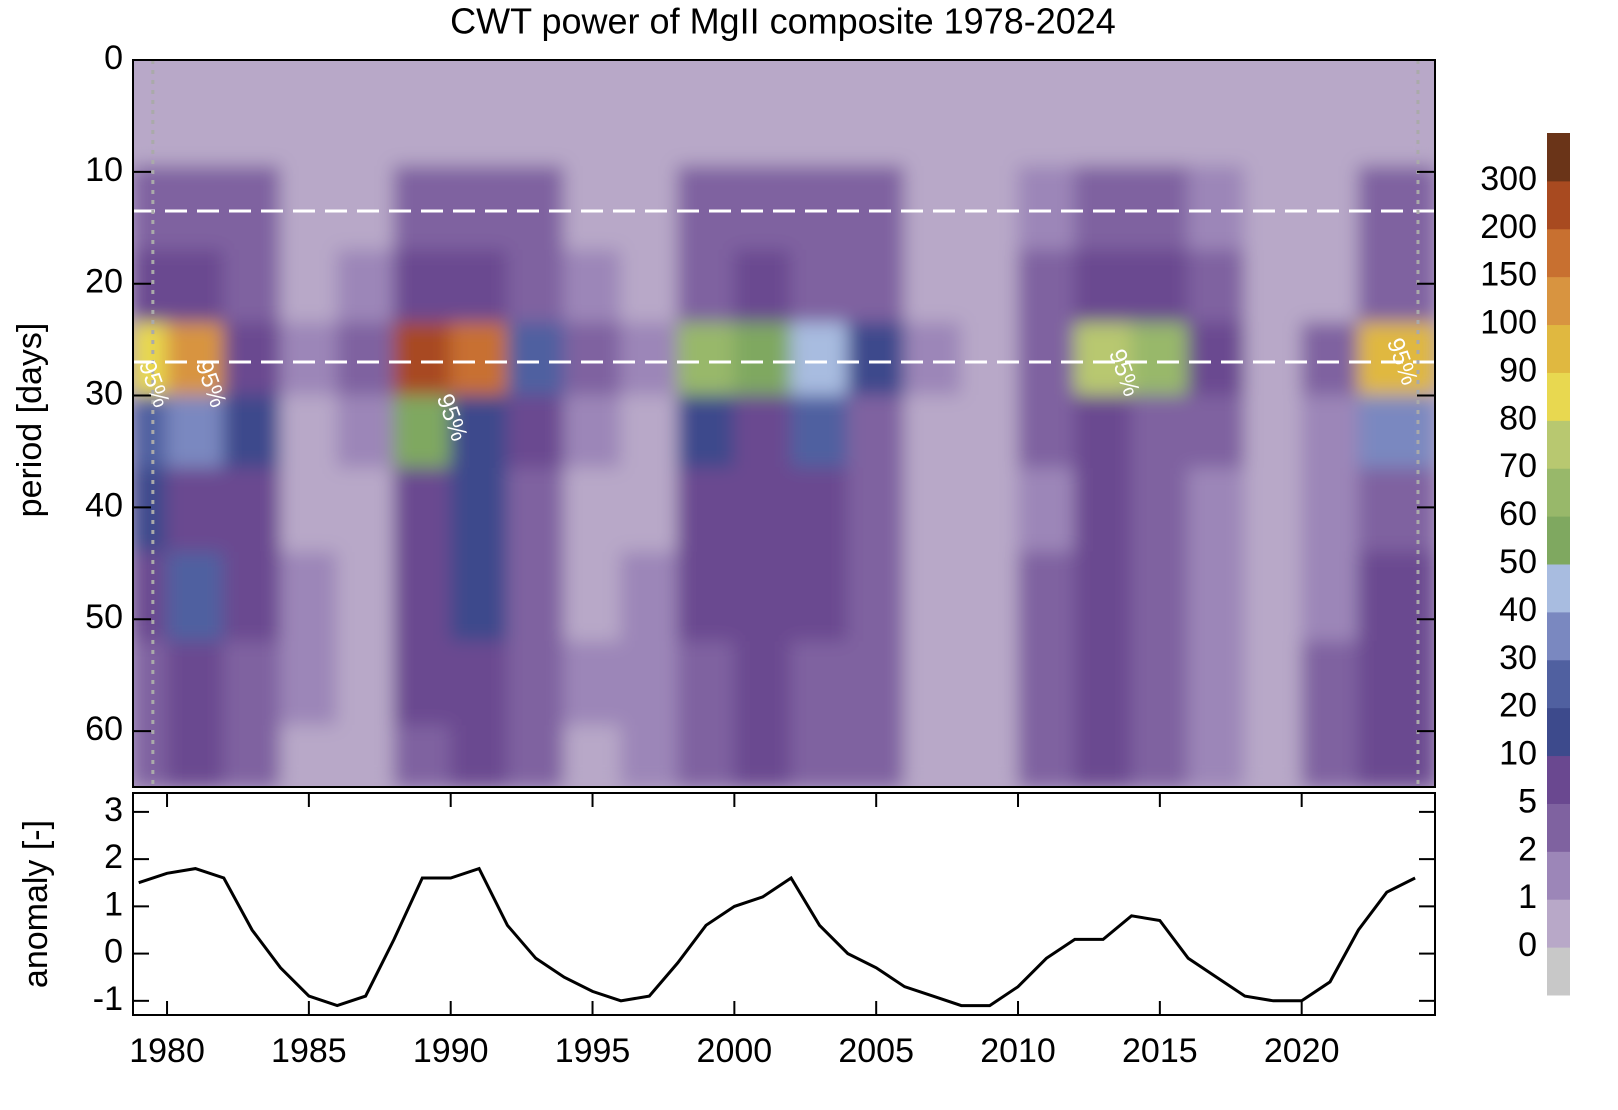 This screenshot has height=1110, width=1618. What do you see at coordinates (108, 999) in the screenshot?
I see `y2-tick-label: -1` at bounding box center [108, 999].